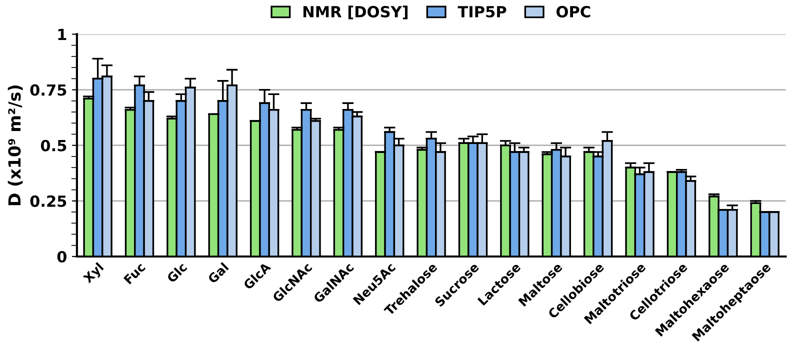  I want to click on y-tick-label: 0.75, so click(48, 90).